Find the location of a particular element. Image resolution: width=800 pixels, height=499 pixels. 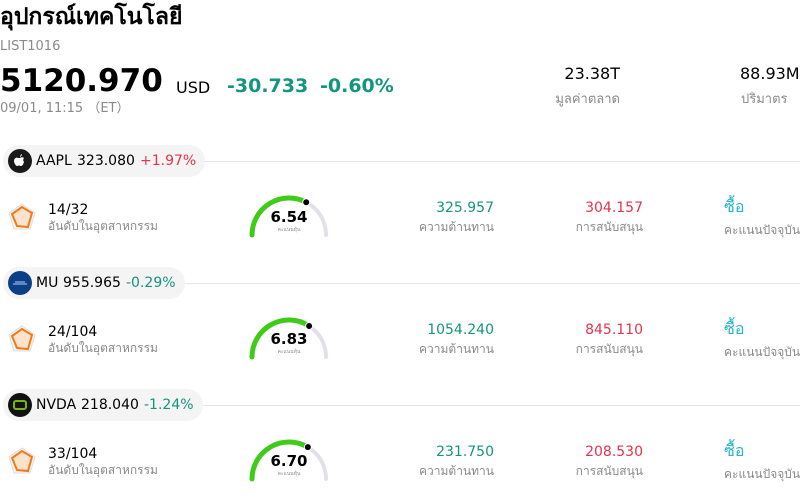

ticker: NVDA is located at coordinates (56, 405).